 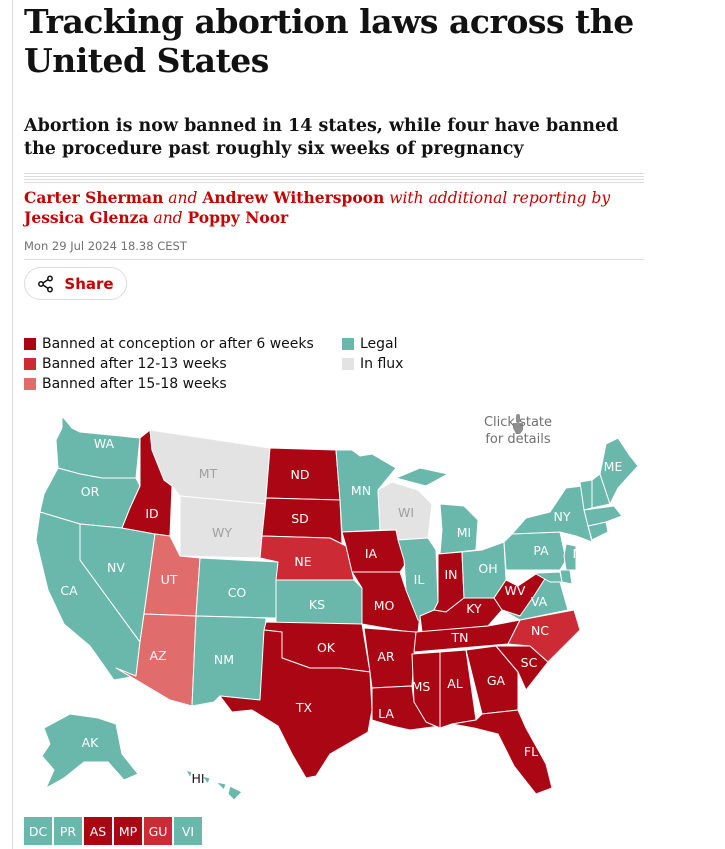 I want to click on divider-rules, so click(x=334, y=178).